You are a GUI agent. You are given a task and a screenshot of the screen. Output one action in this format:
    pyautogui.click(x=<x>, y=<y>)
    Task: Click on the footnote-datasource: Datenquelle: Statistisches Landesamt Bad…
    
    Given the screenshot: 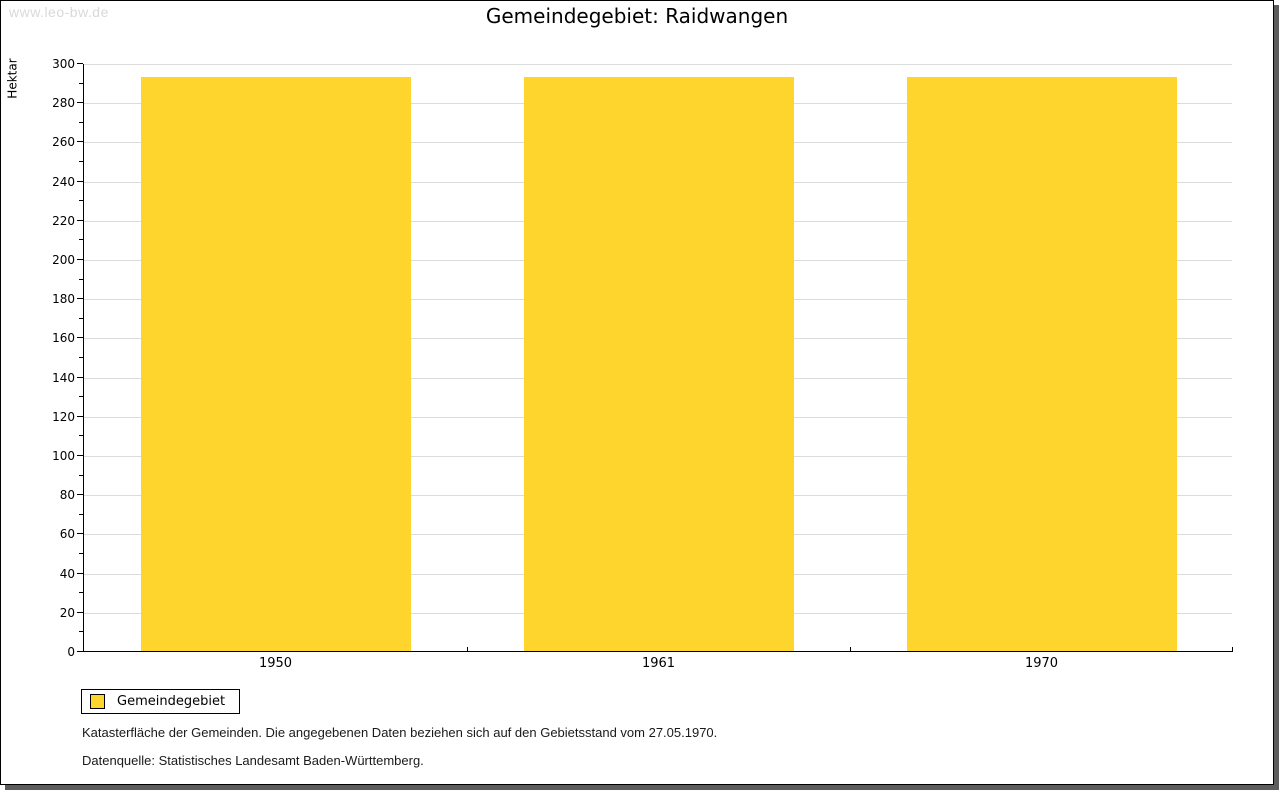 What is the action you would take?
    pyautogui.click(x=253, y=760)
    